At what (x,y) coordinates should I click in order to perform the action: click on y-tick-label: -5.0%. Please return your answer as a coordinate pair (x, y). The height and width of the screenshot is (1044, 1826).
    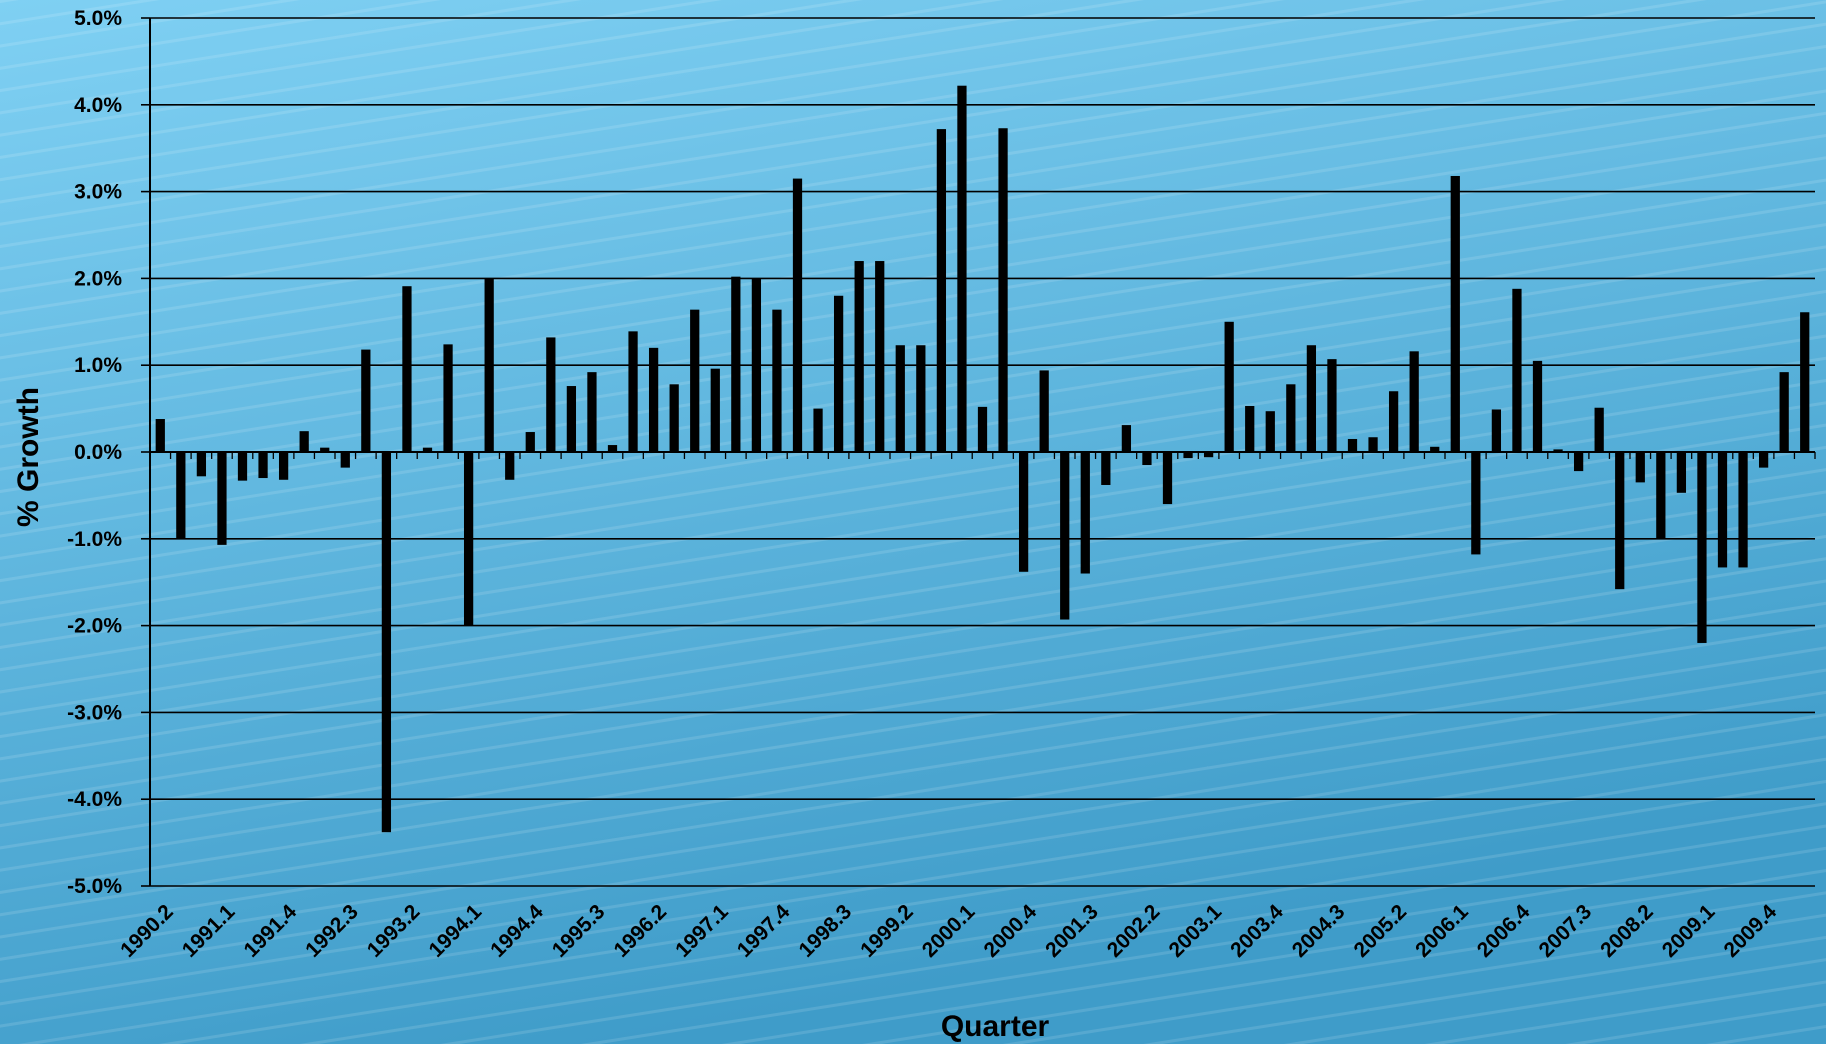
    Looking at the image, I should click on (94, 886).